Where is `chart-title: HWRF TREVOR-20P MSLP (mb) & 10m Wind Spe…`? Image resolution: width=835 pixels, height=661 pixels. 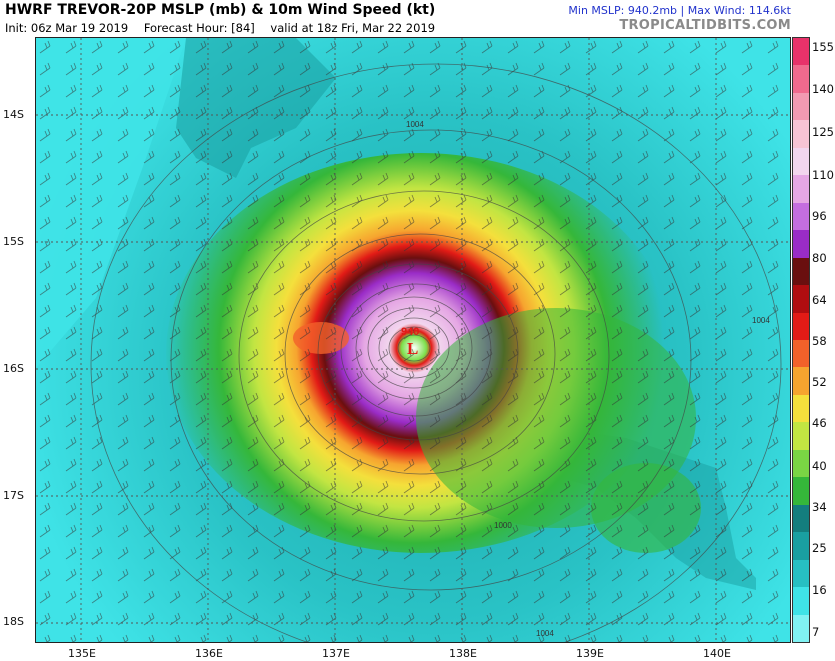 chart-title: HWRF TREVOR-20P MSLP (mb) & 10m Wind Spe… is located at coordinates (220, 10).